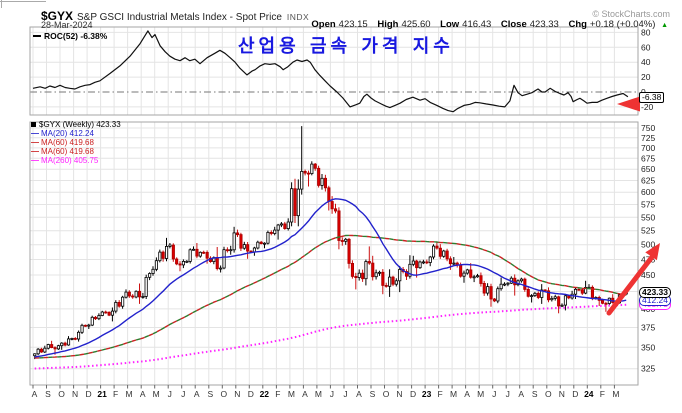 This screenshot has height=413, width=682. I want to click on open-label: Open, so click(323, 24).